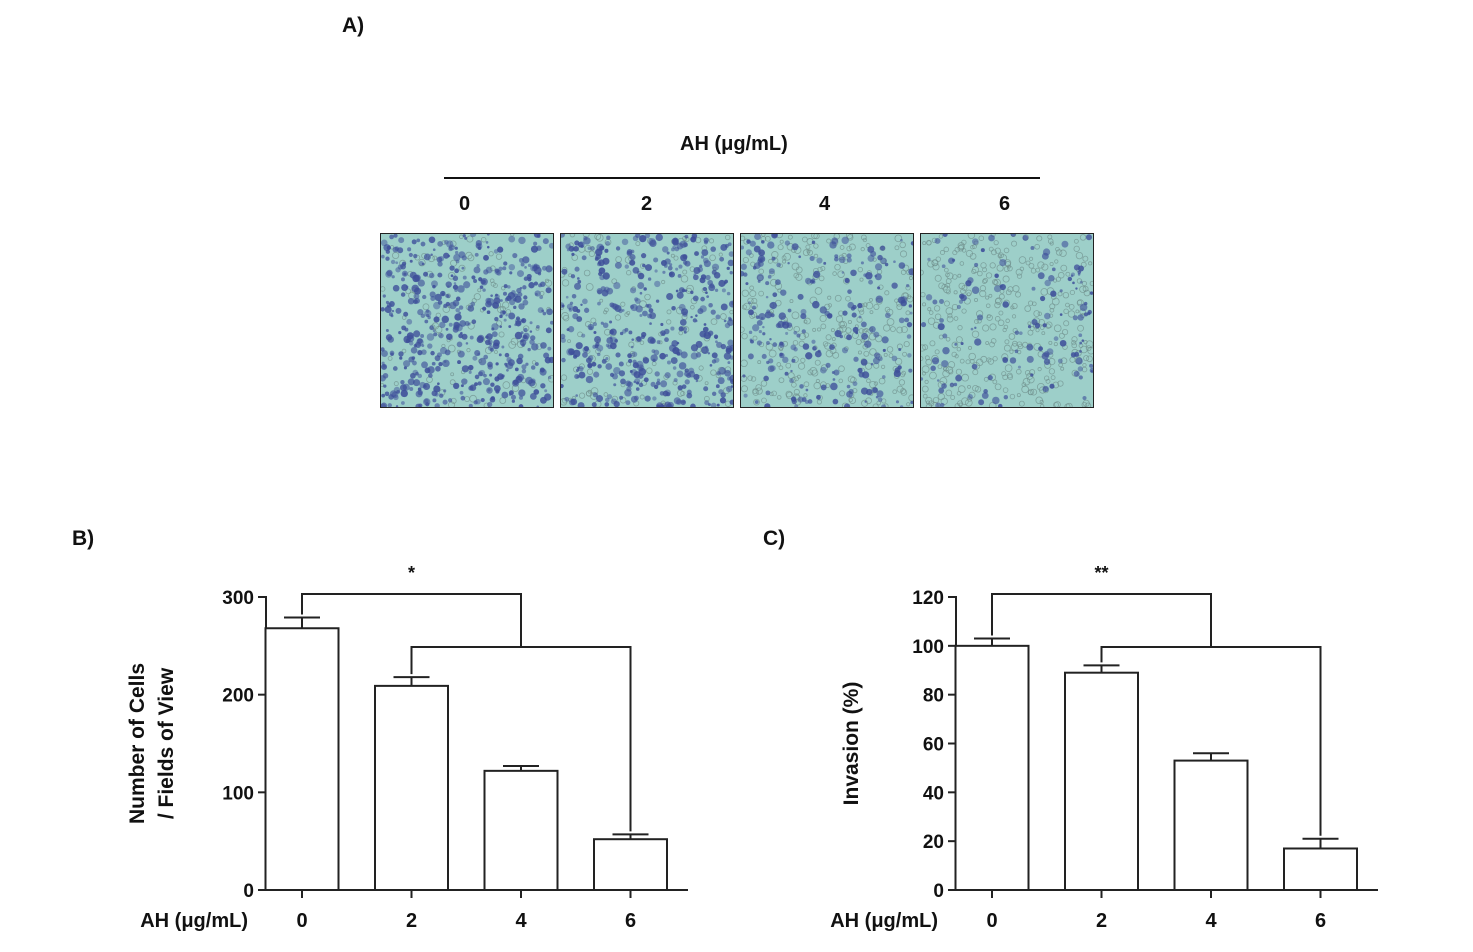 Image resolution: width=1473 pixels, height=952 pixels. Describe the element at coordinates (851, 744) in the screenshot. I see `y-axis-label: Invasion (%)` at that location.